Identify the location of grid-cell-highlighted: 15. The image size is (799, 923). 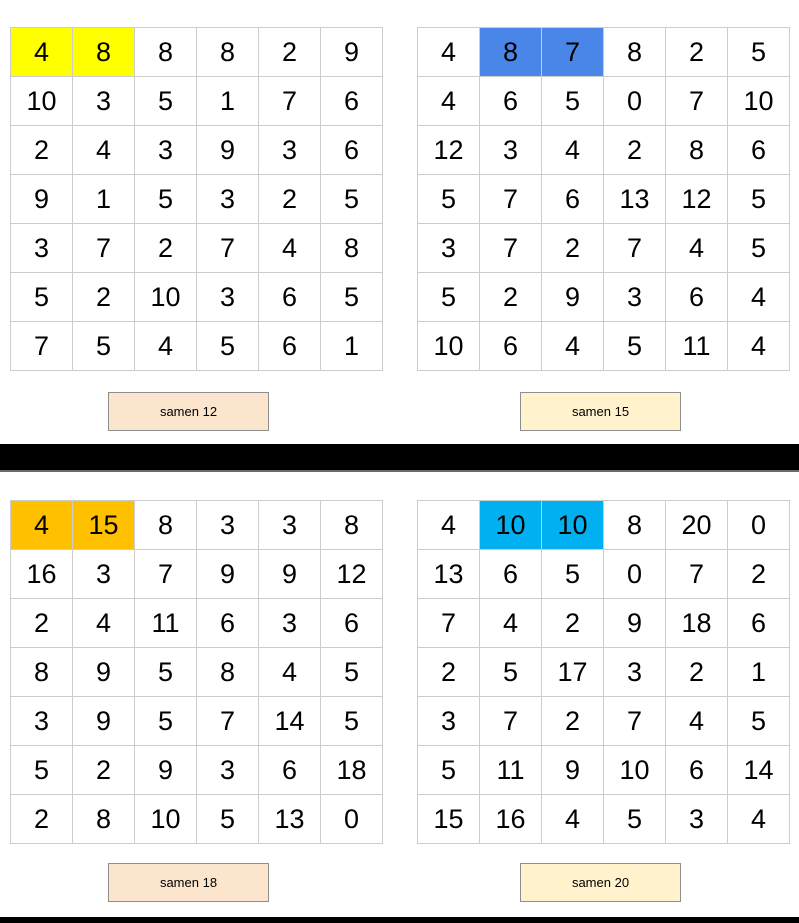
(103, 525).